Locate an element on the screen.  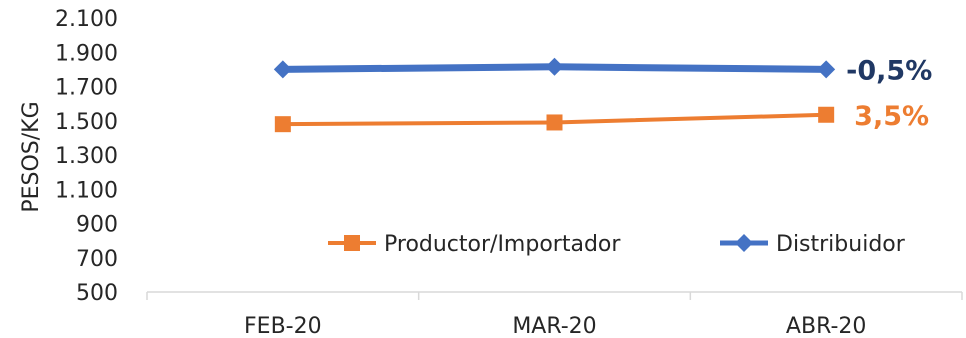
x-tick-label: ABR-20 is located at coordinates (826, 326).